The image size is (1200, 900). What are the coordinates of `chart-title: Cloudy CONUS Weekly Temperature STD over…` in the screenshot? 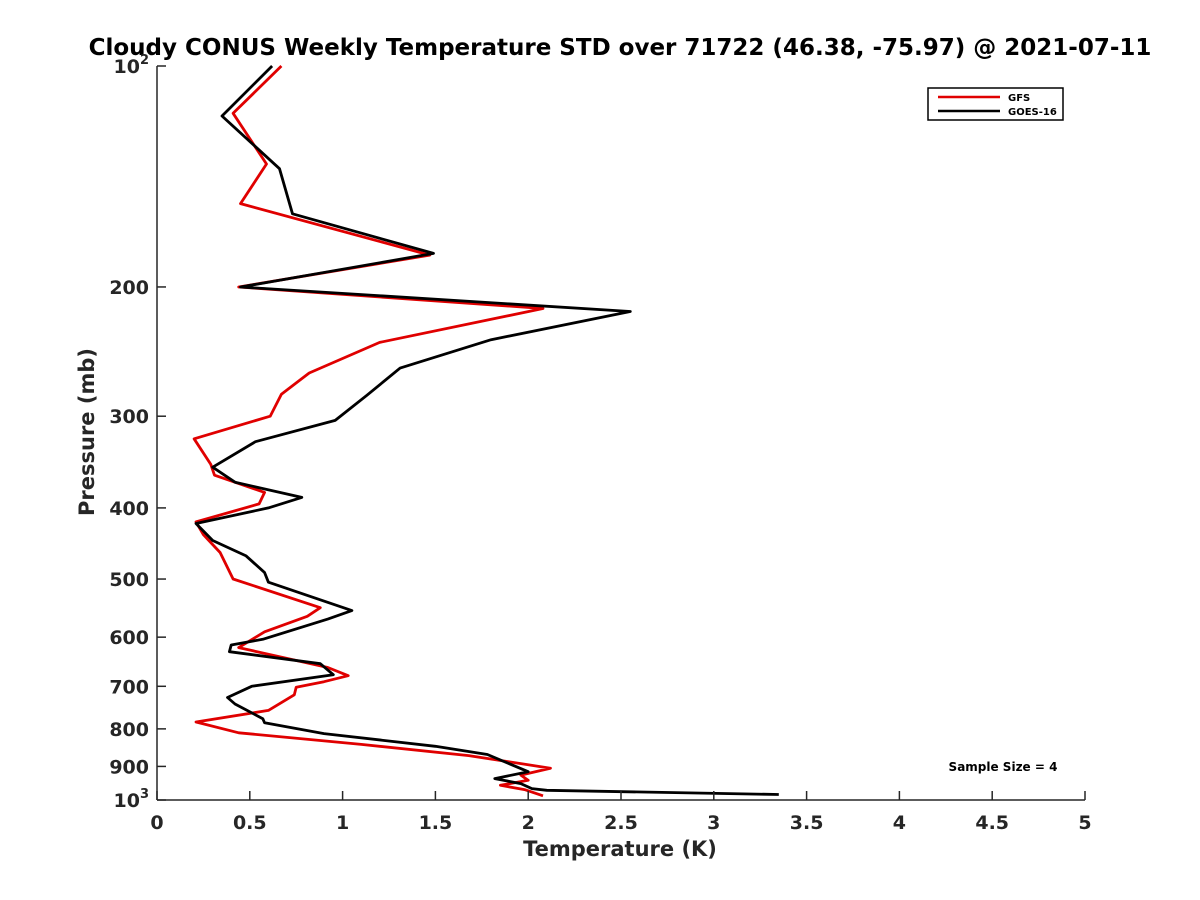 It's located at (620, 48).